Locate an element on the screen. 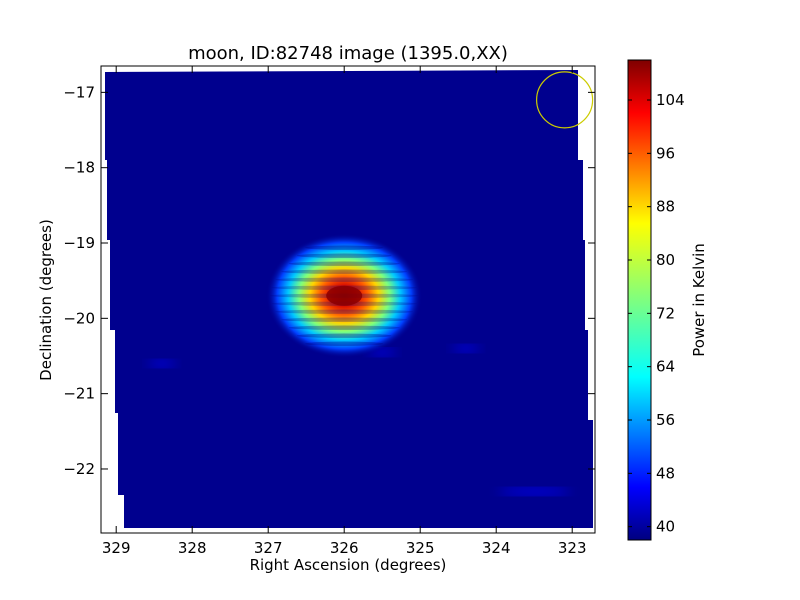 The image size is (800, 600). moon-source is located at coordinates (344, 295).